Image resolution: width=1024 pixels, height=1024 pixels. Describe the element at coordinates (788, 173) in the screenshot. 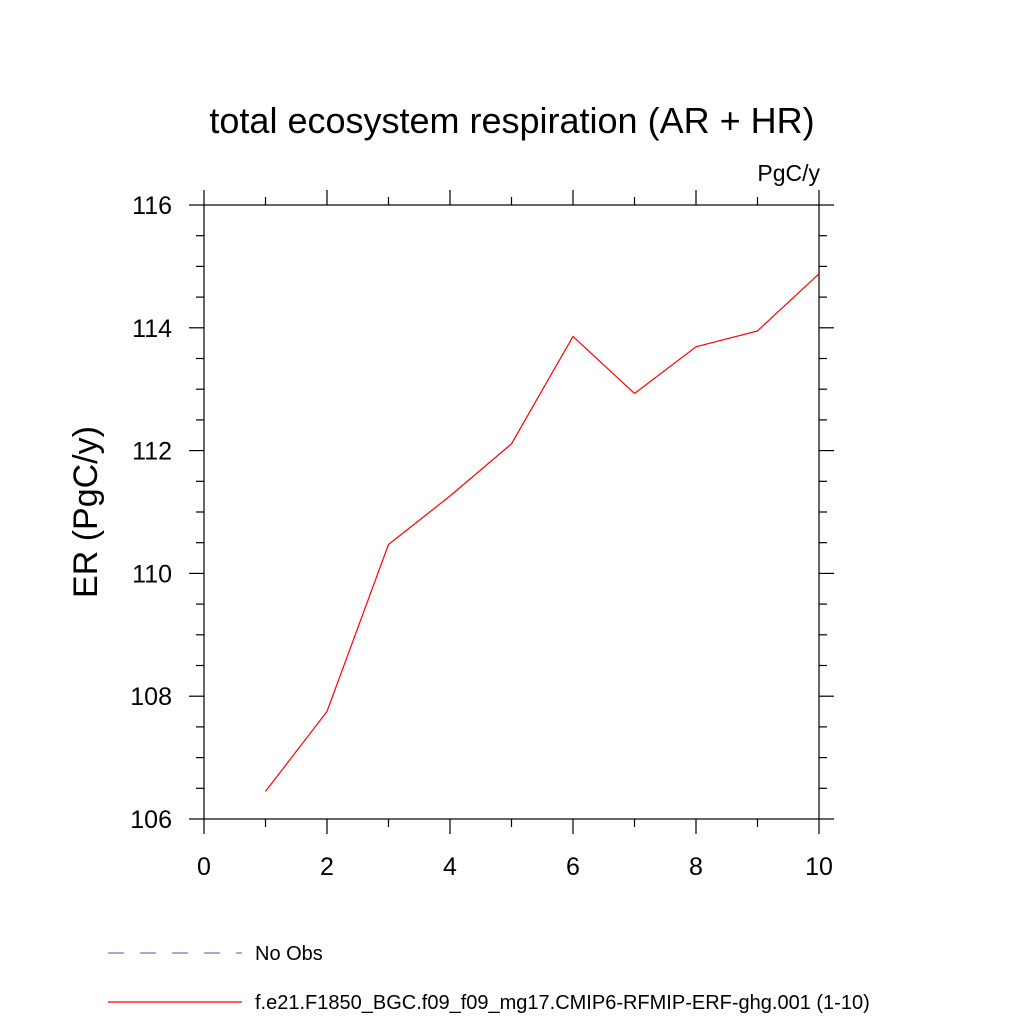

I see `units-label: PgC/y` at that location.